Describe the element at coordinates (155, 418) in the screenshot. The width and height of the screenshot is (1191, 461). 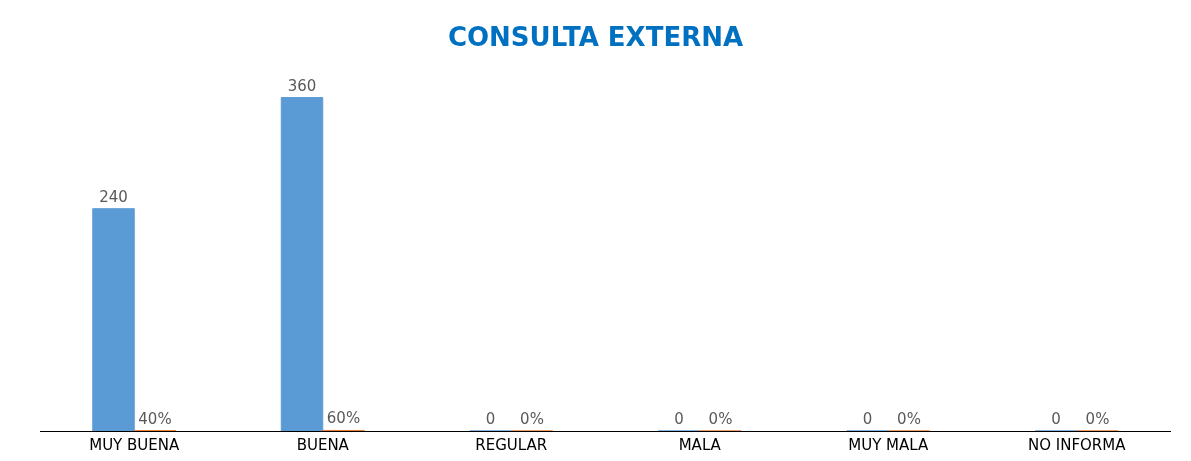
I see `data-label: 40%` at that location.